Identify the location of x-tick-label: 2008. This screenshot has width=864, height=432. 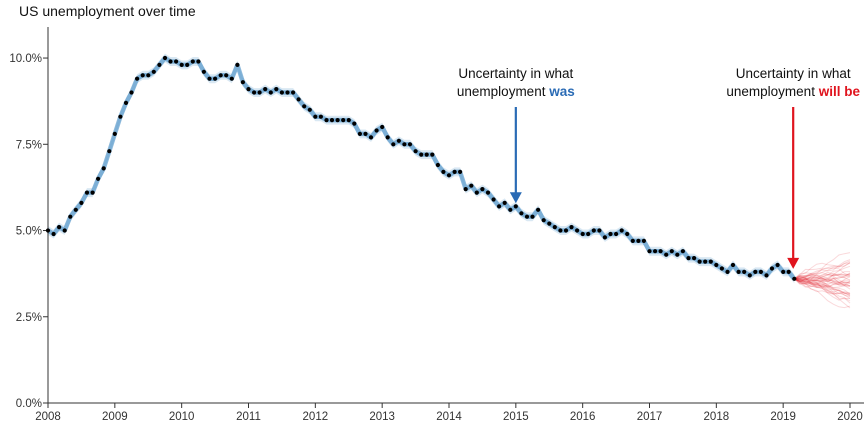
(48, 417).